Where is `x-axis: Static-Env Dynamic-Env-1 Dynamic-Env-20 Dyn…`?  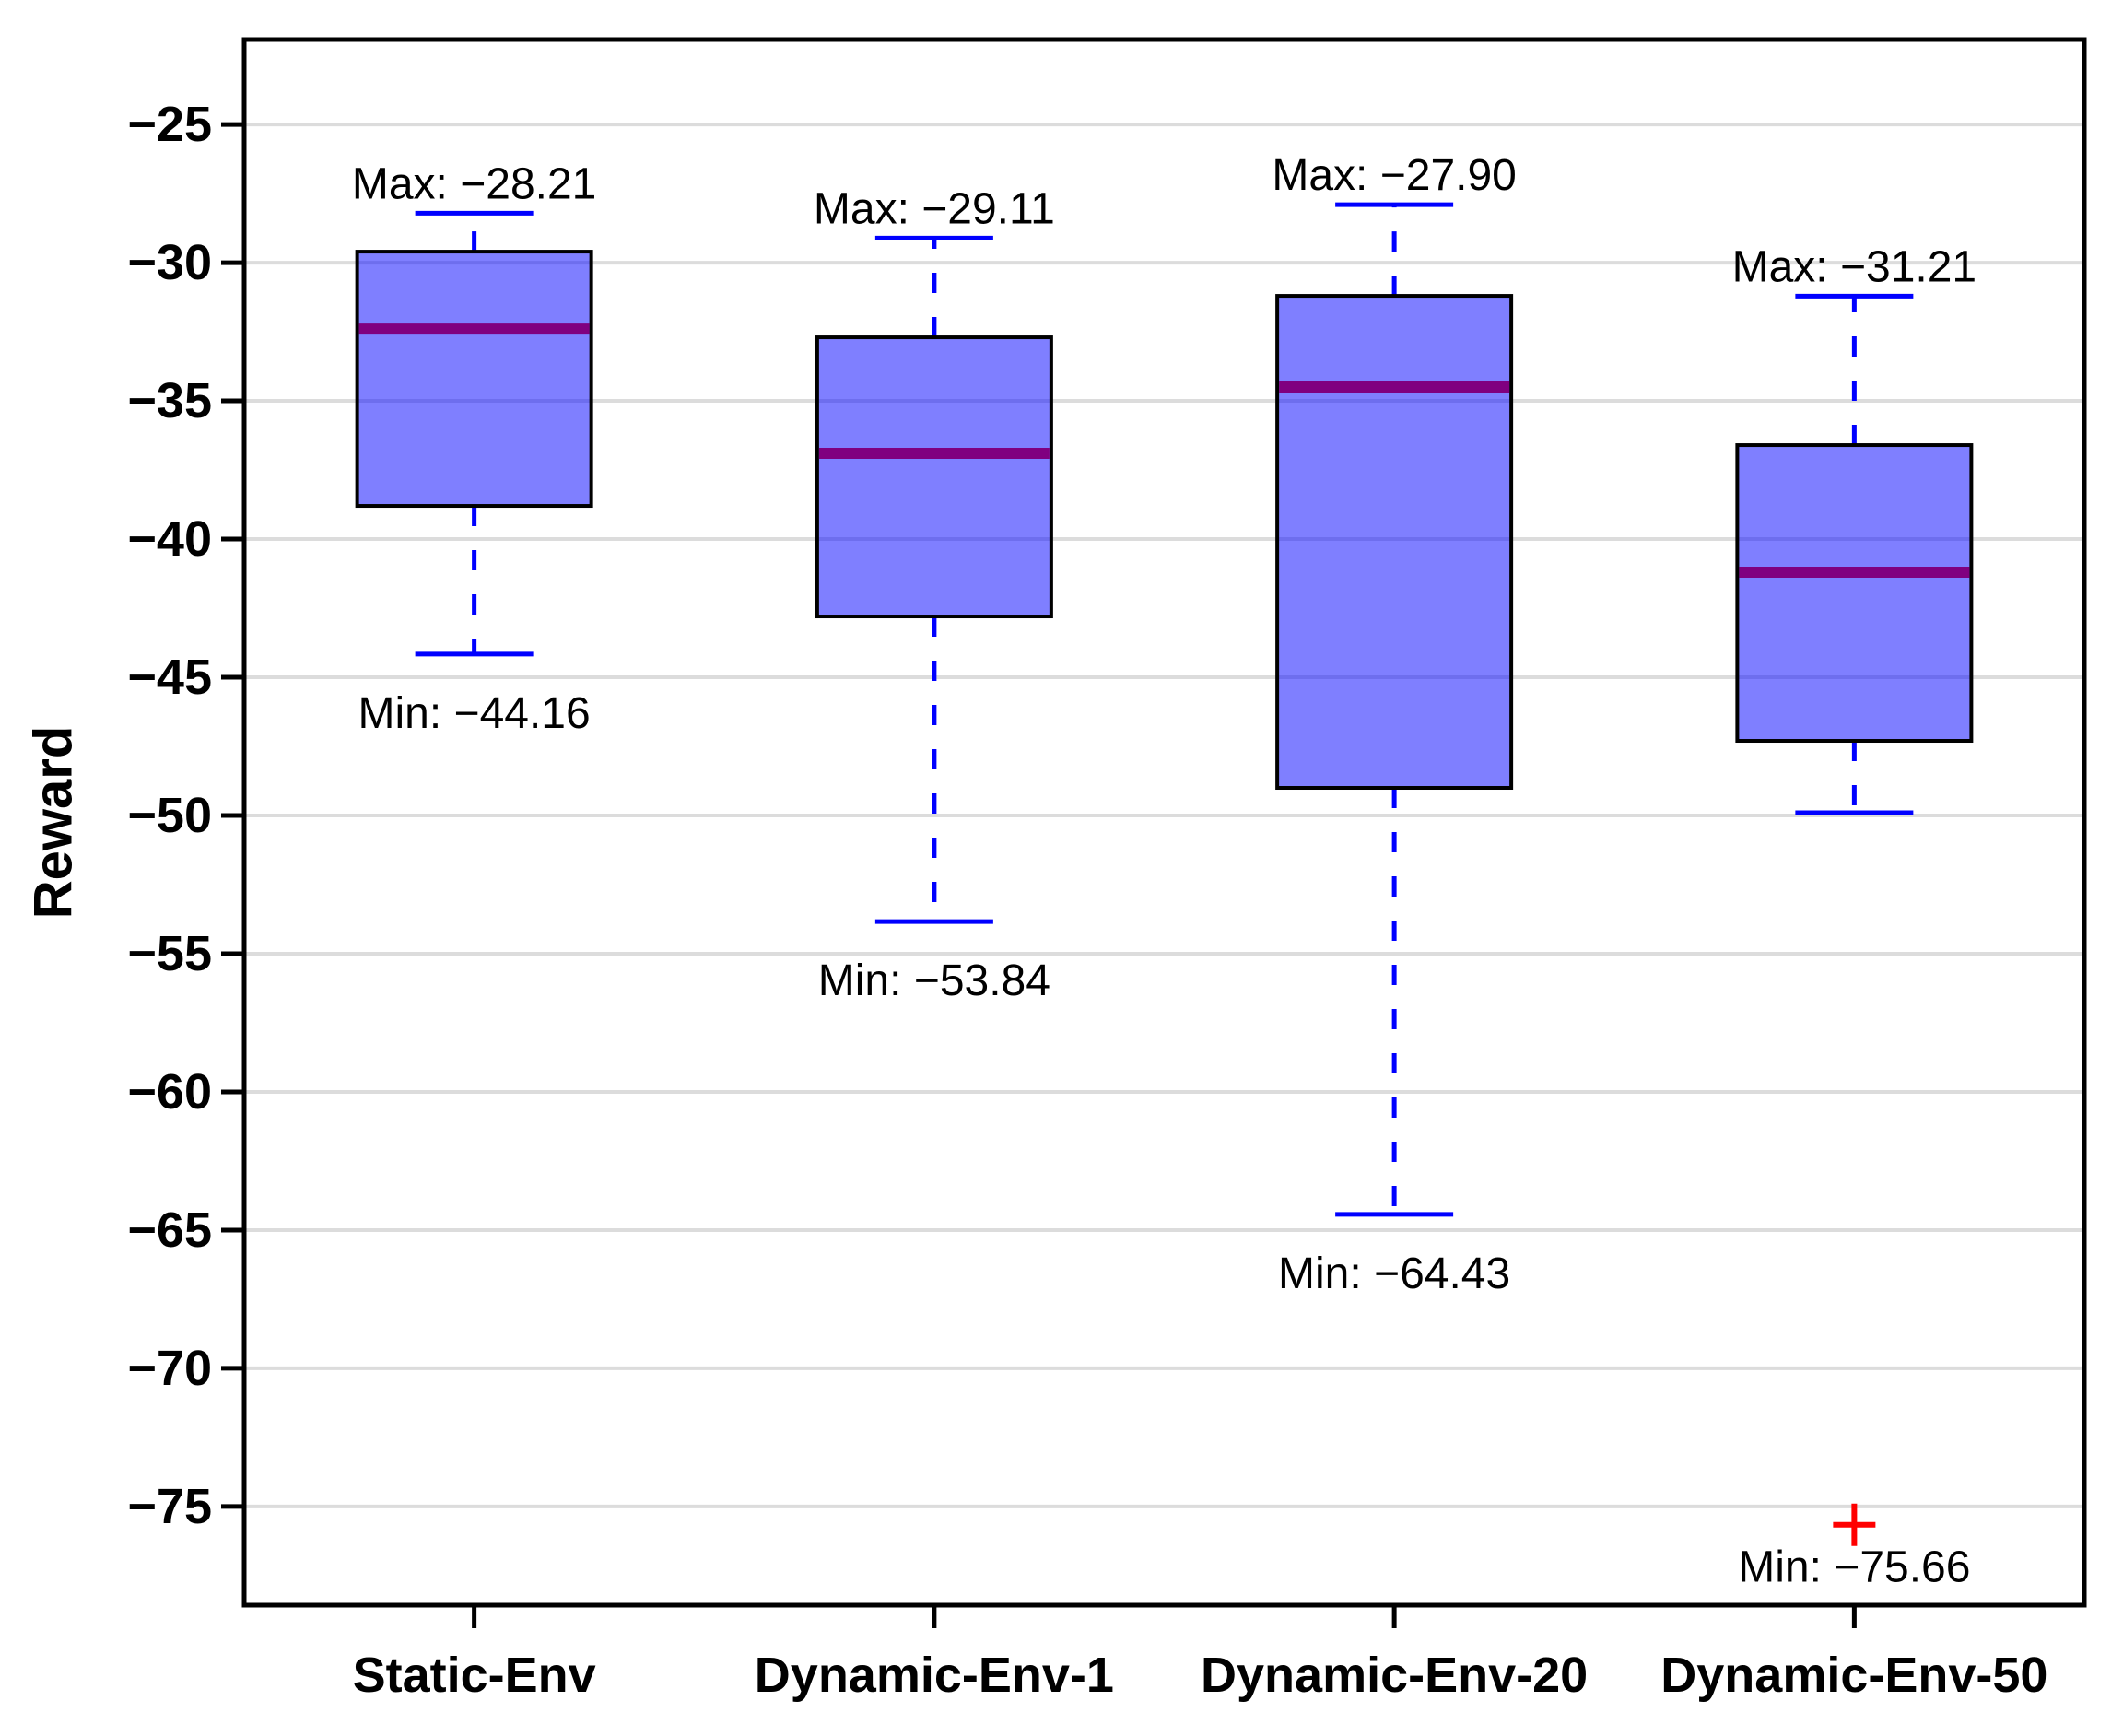 x-axis: Static-Env Dynamic-Env-1 Dynamic-Env-20 Dyn… is located at coordinates (1200, 1654).